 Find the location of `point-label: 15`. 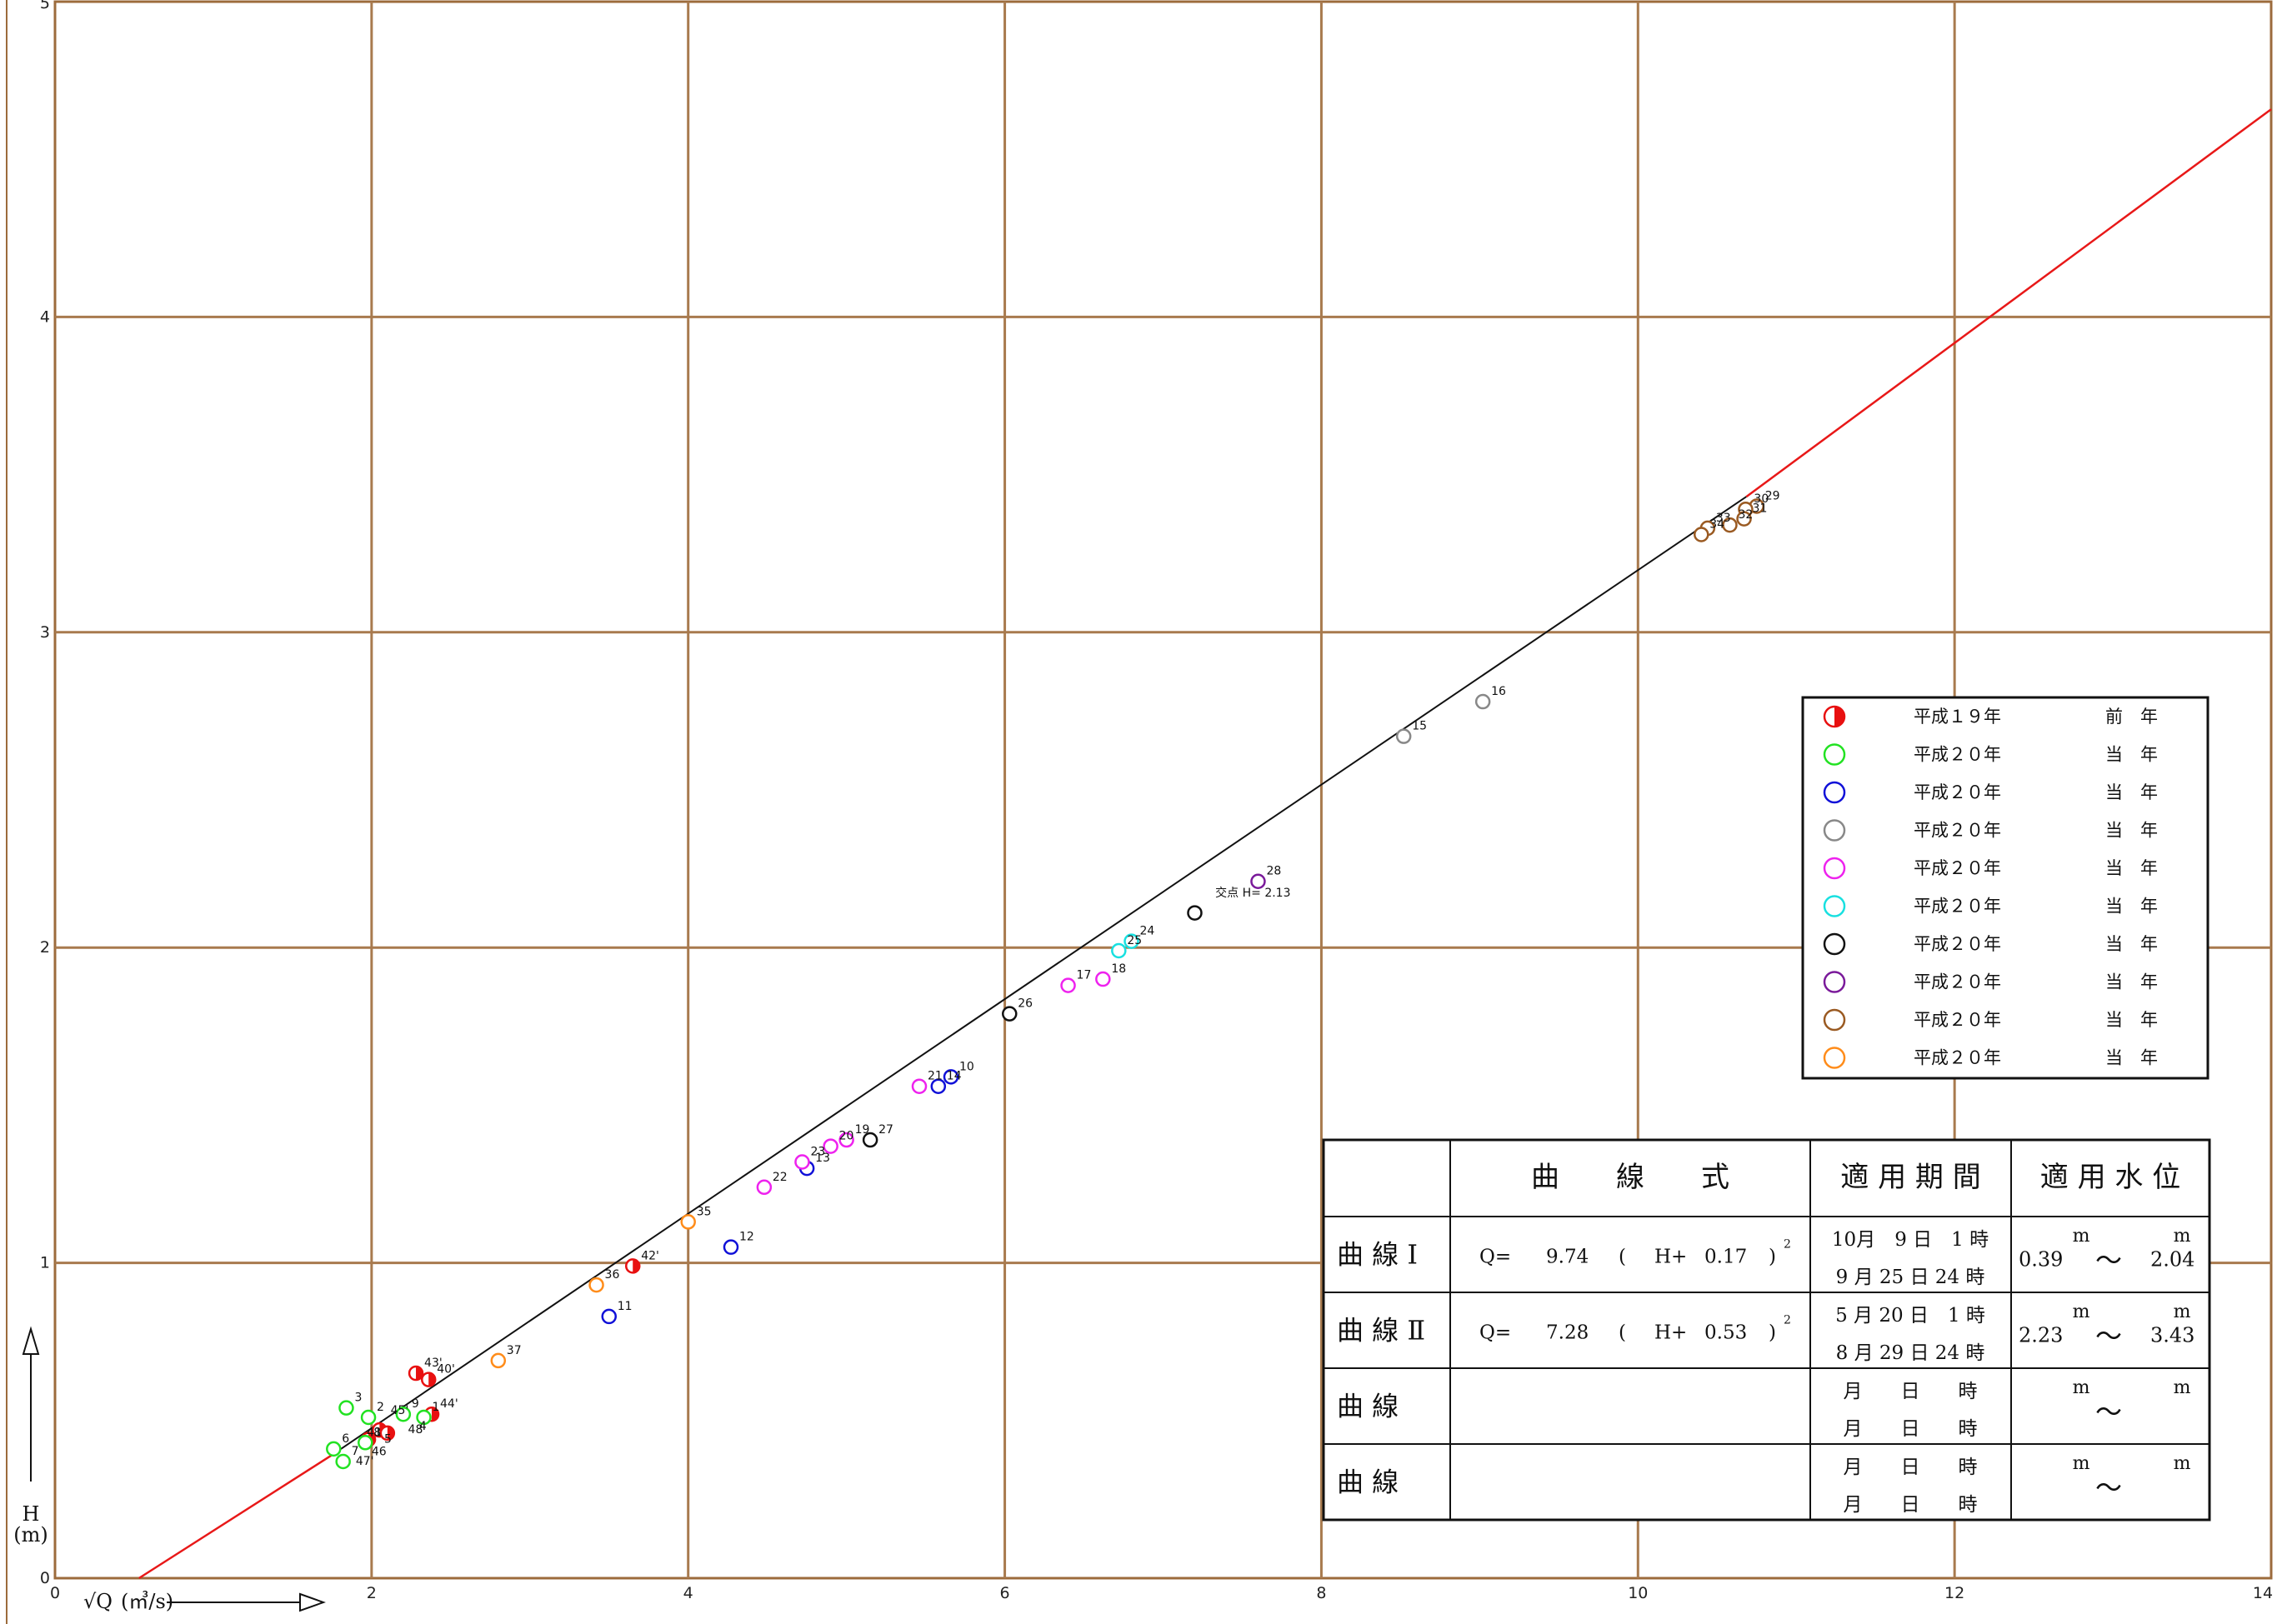

point-label: 15 is located at coordinates (1420, 726).